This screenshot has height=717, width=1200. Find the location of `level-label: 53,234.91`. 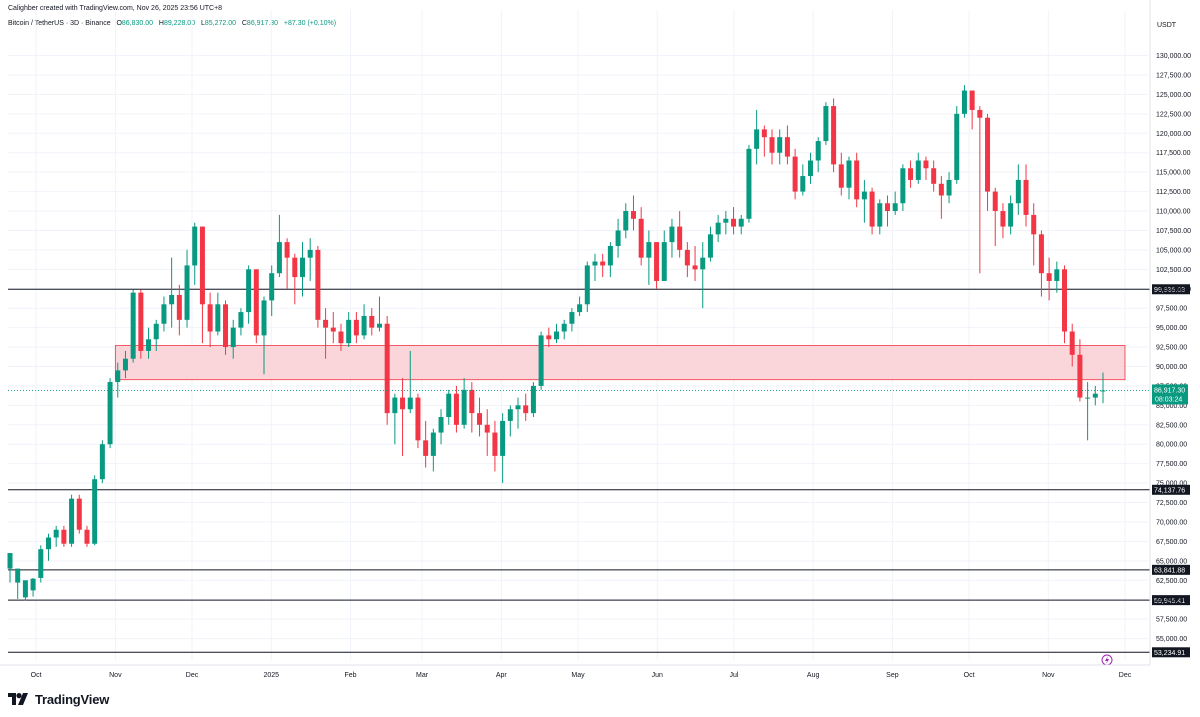

level-label: 53,234.91 is located at coordinates (1169, 653).